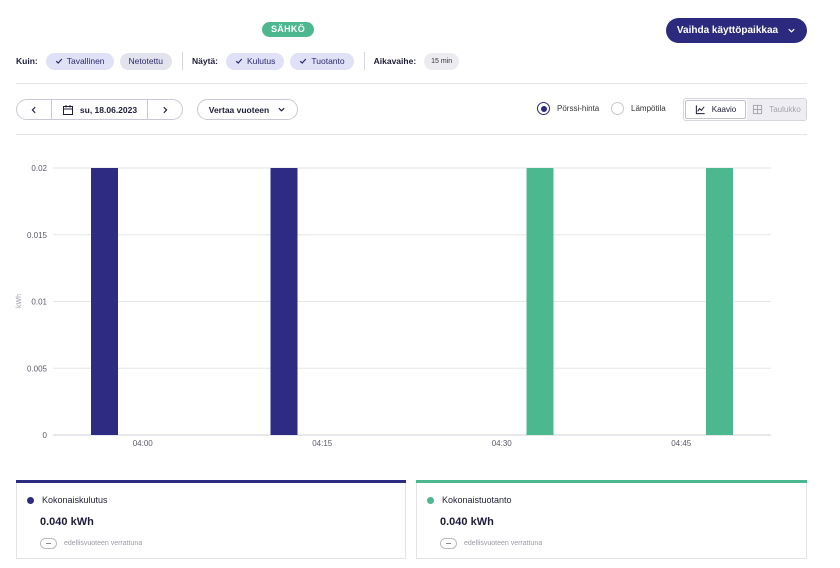  I want to click on chevron-left-icon, so click(33, 109).